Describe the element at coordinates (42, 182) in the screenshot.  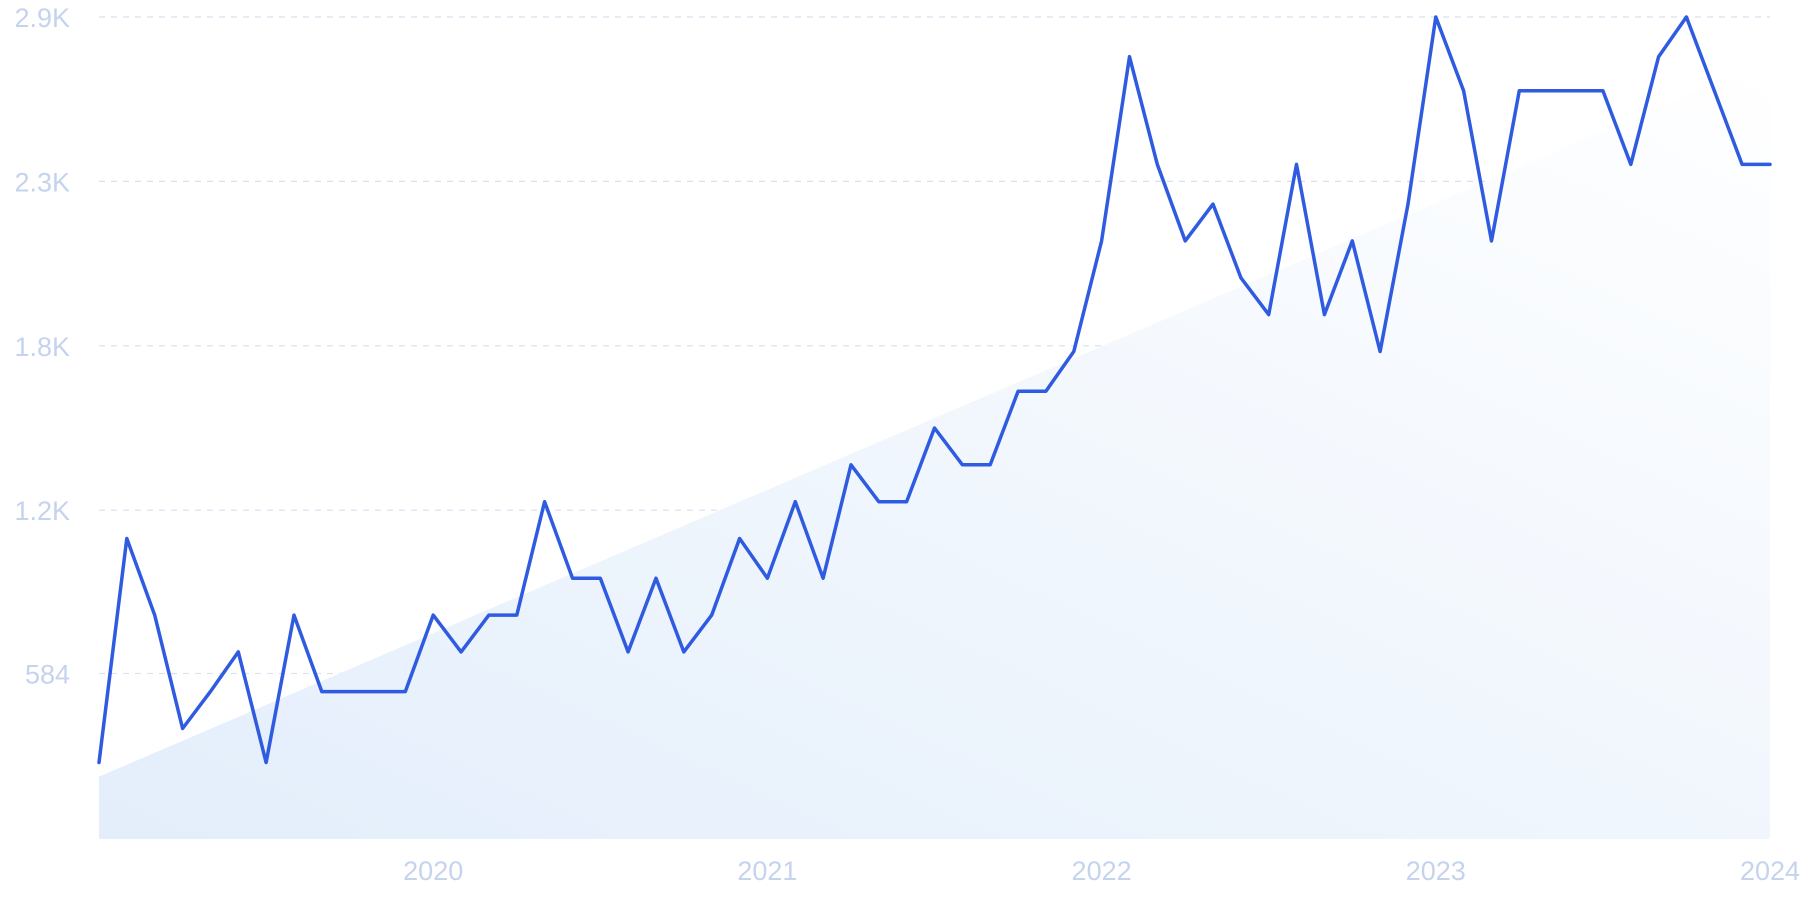
I see `y-tick-label: 2.3K` at that location.